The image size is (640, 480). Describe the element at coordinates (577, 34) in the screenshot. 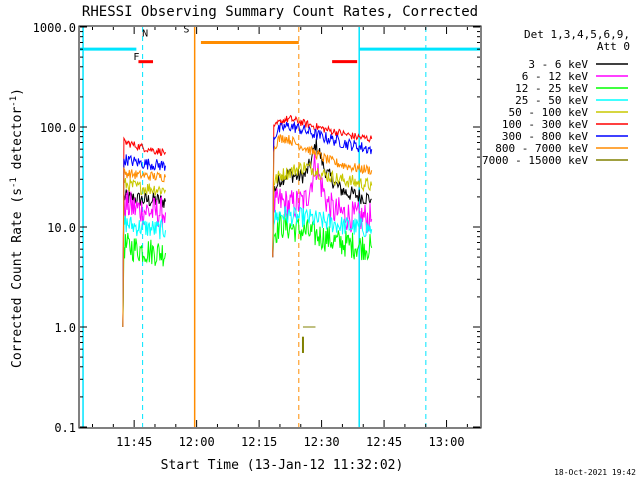

I see `legend-header-detectors: Det 1,3,4,5,6,9,` at that location.